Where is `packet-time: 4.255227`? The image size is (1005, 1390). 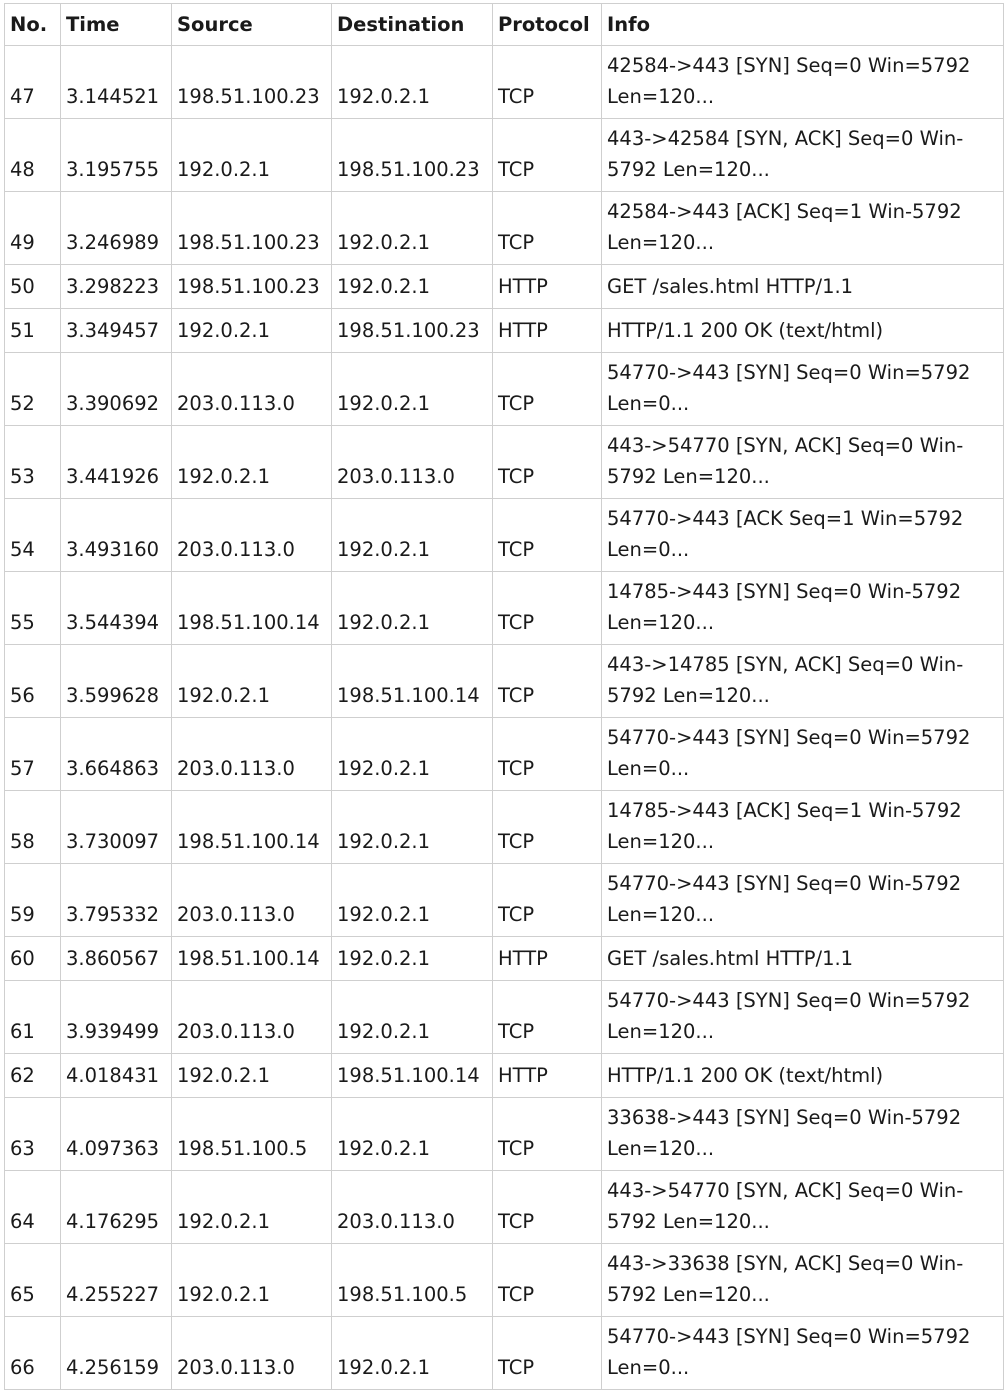
packet-time: 4.255227 is located at coordinates (116, 1280).